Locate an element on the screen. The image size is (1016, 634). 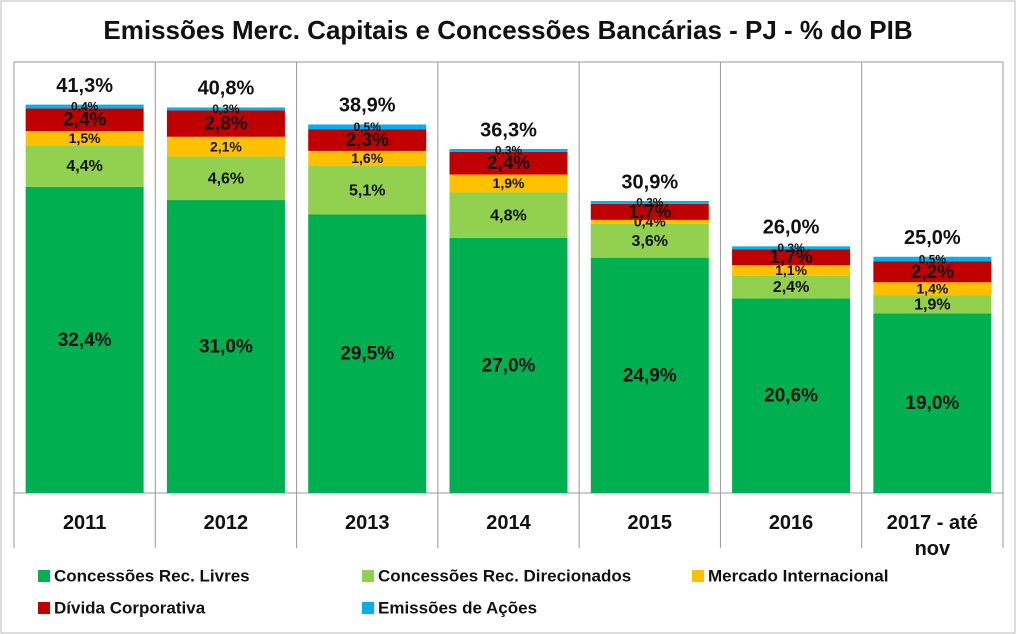
x-tick-label: 2015 is located at coordinates (650, 523).